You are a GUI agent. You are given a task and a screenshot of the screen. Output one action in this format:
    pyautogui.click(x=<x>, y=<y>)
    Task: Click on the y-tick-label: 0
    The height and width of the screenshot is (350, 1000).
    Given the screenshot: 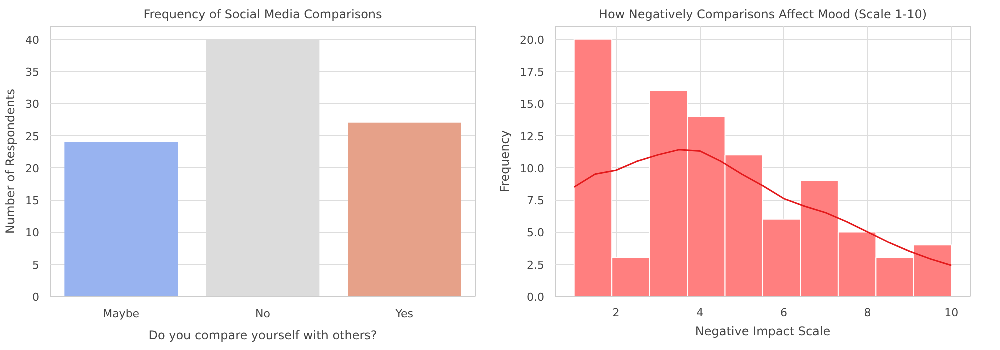 What is the action you would take?
    pyautogui.click(x=36, y=297)
    